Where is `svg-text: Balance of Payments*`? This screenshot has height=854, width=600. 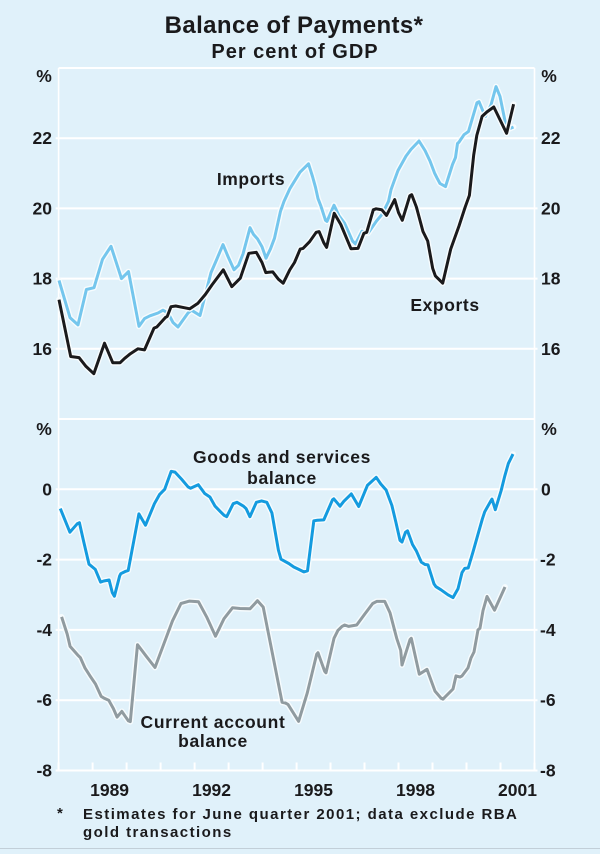
svg-text: Balance of Payments* is located at coordinates (294, 25).